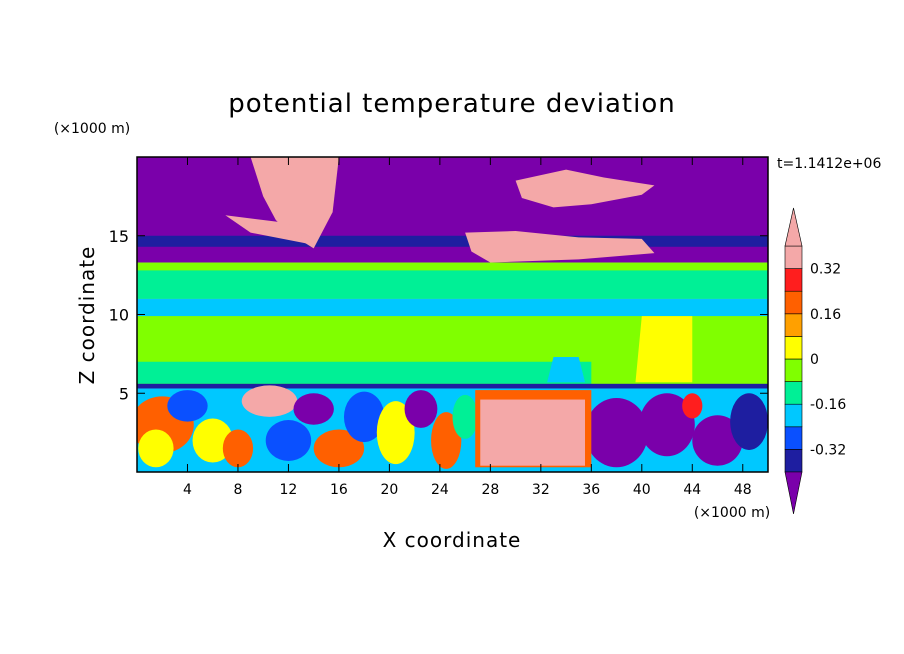 This screenshot has height=654, width=904. I want to click on x-tick-label: 40, so click(642, 490).